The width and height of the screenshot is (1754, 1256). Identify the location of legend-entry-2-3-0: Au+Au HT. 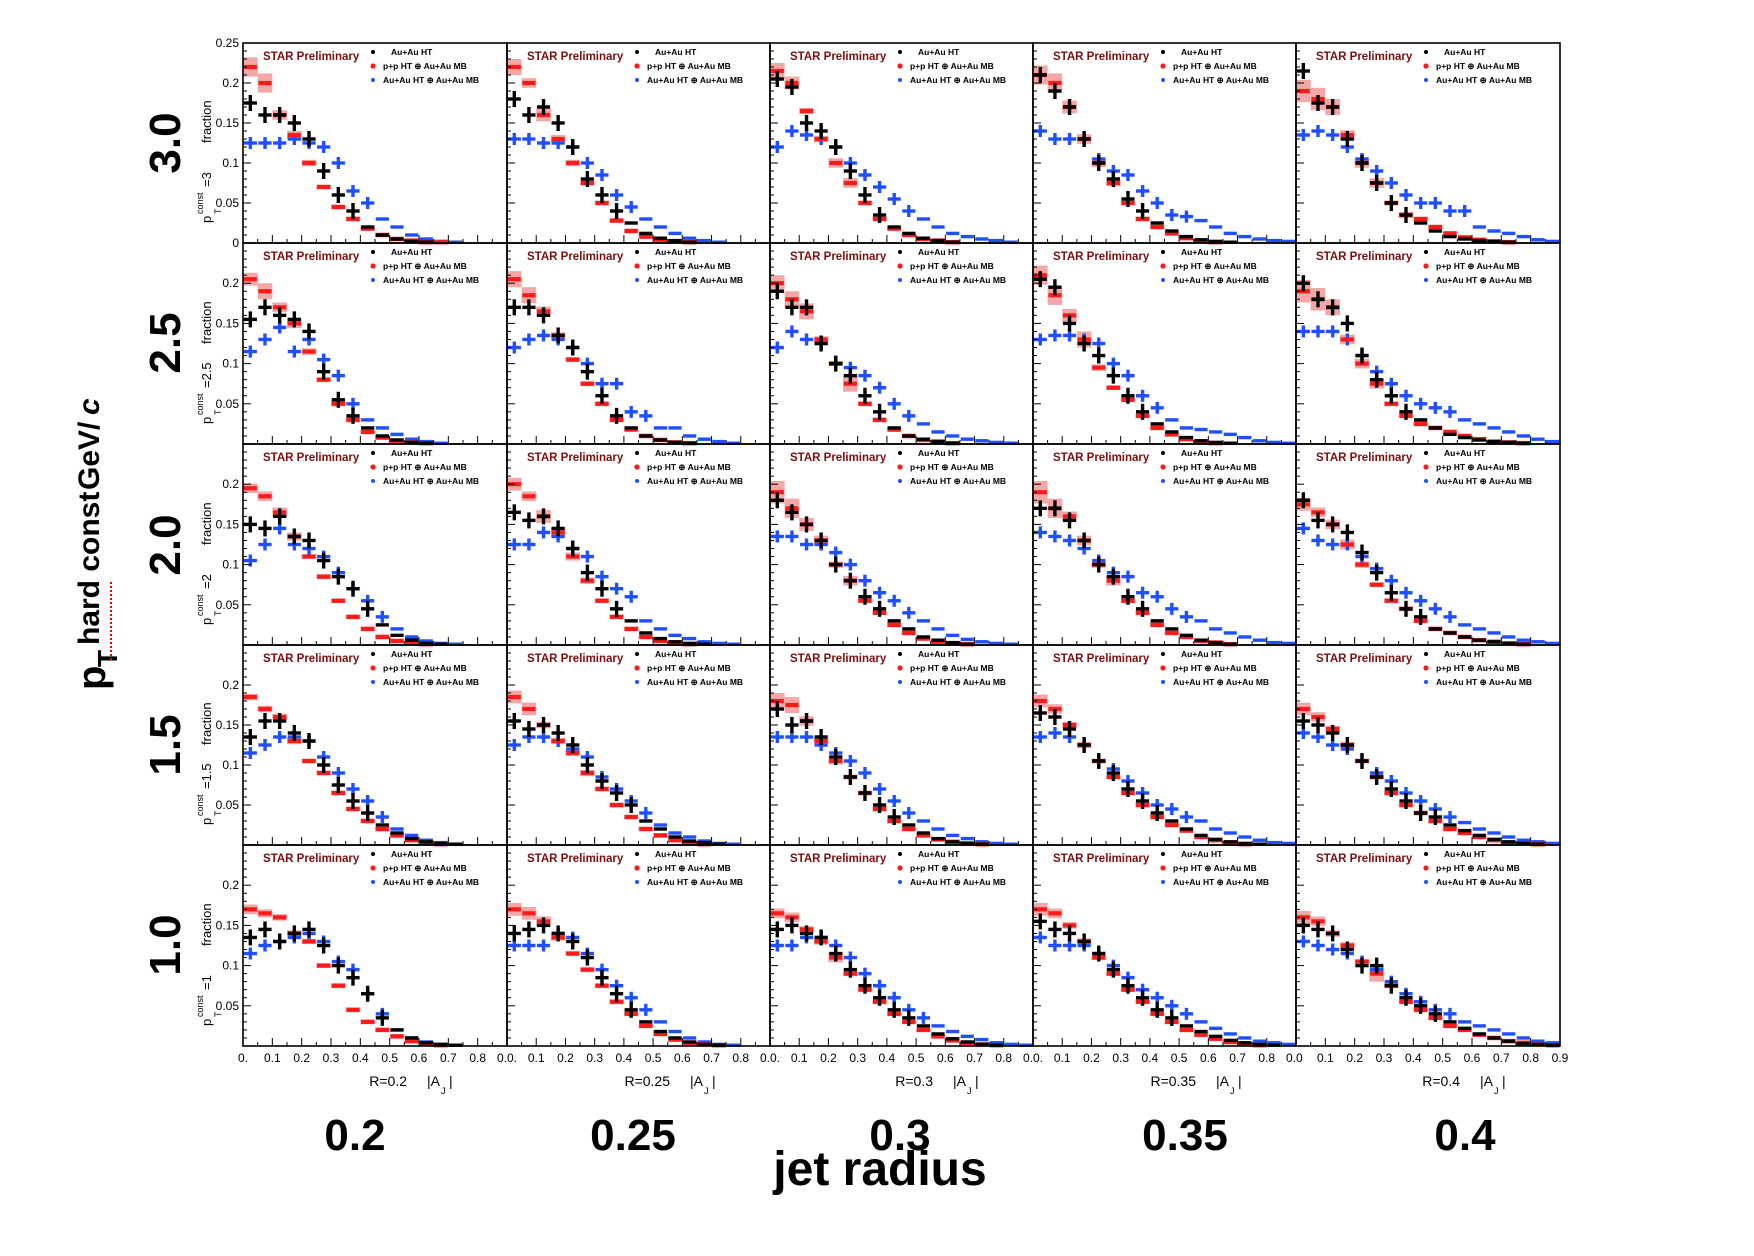
(1202, 453).